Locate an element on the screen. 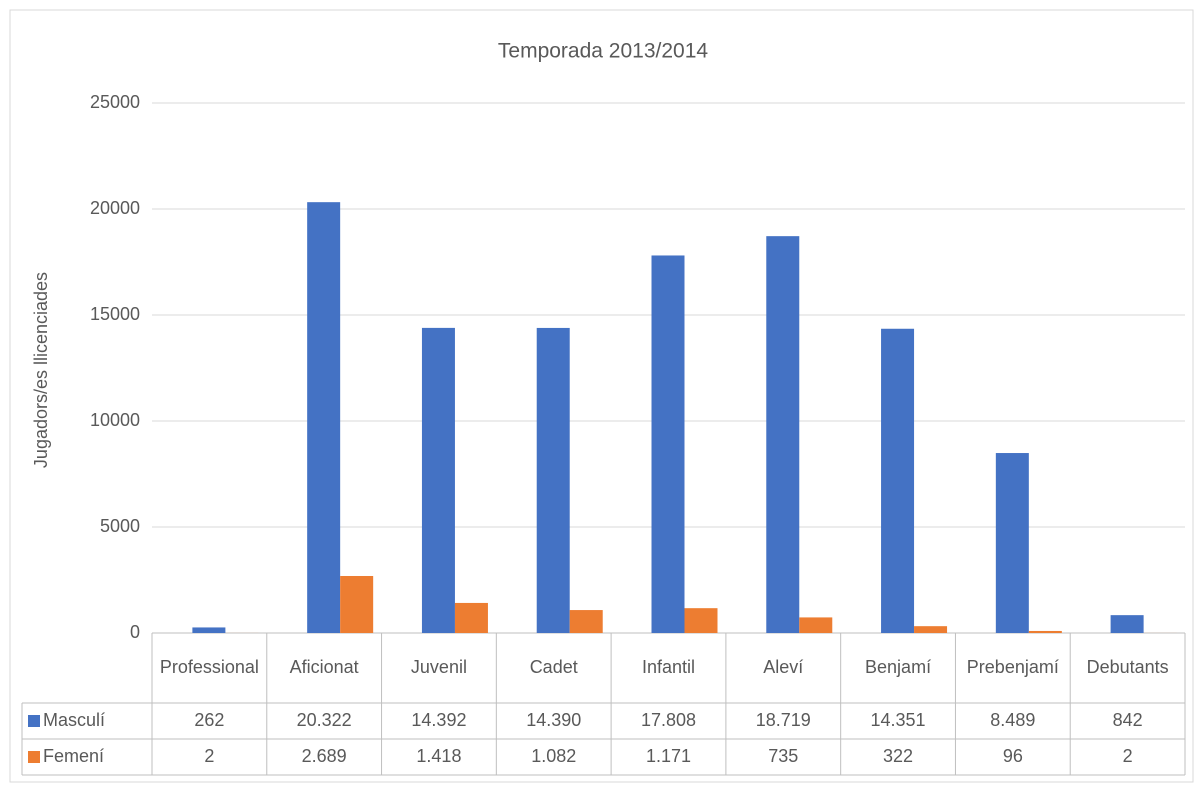 Image resolution: width=1203 pixels, height=792 pixels. table-value: 20.322 is located at coordinates (324, 720).